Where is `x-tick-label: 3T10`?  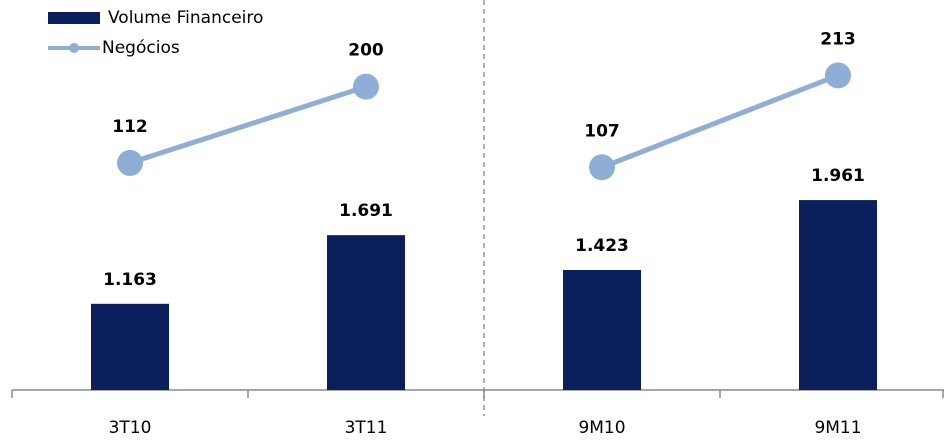
x-tick-label: 3T10 is located at coordinates (130, 427).